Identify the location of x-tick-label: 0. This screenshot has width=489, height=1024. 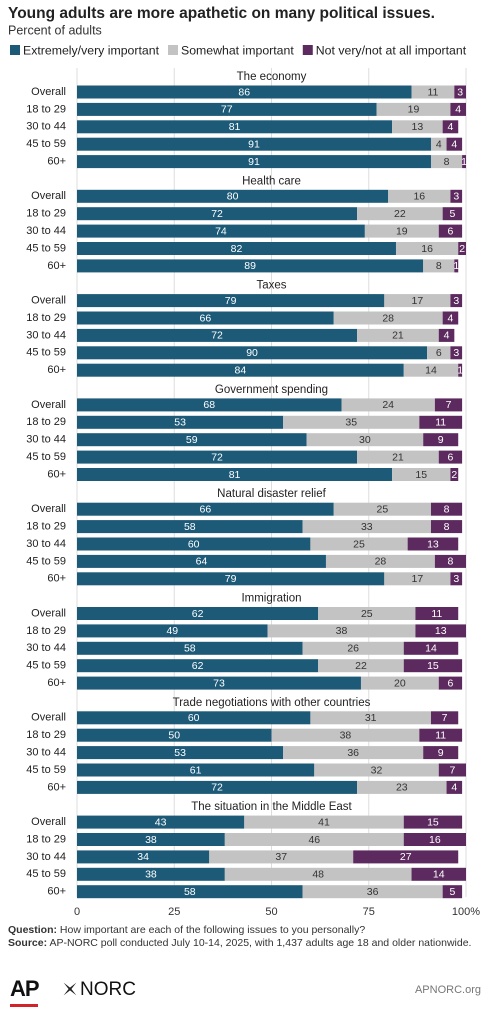
(77, 910).